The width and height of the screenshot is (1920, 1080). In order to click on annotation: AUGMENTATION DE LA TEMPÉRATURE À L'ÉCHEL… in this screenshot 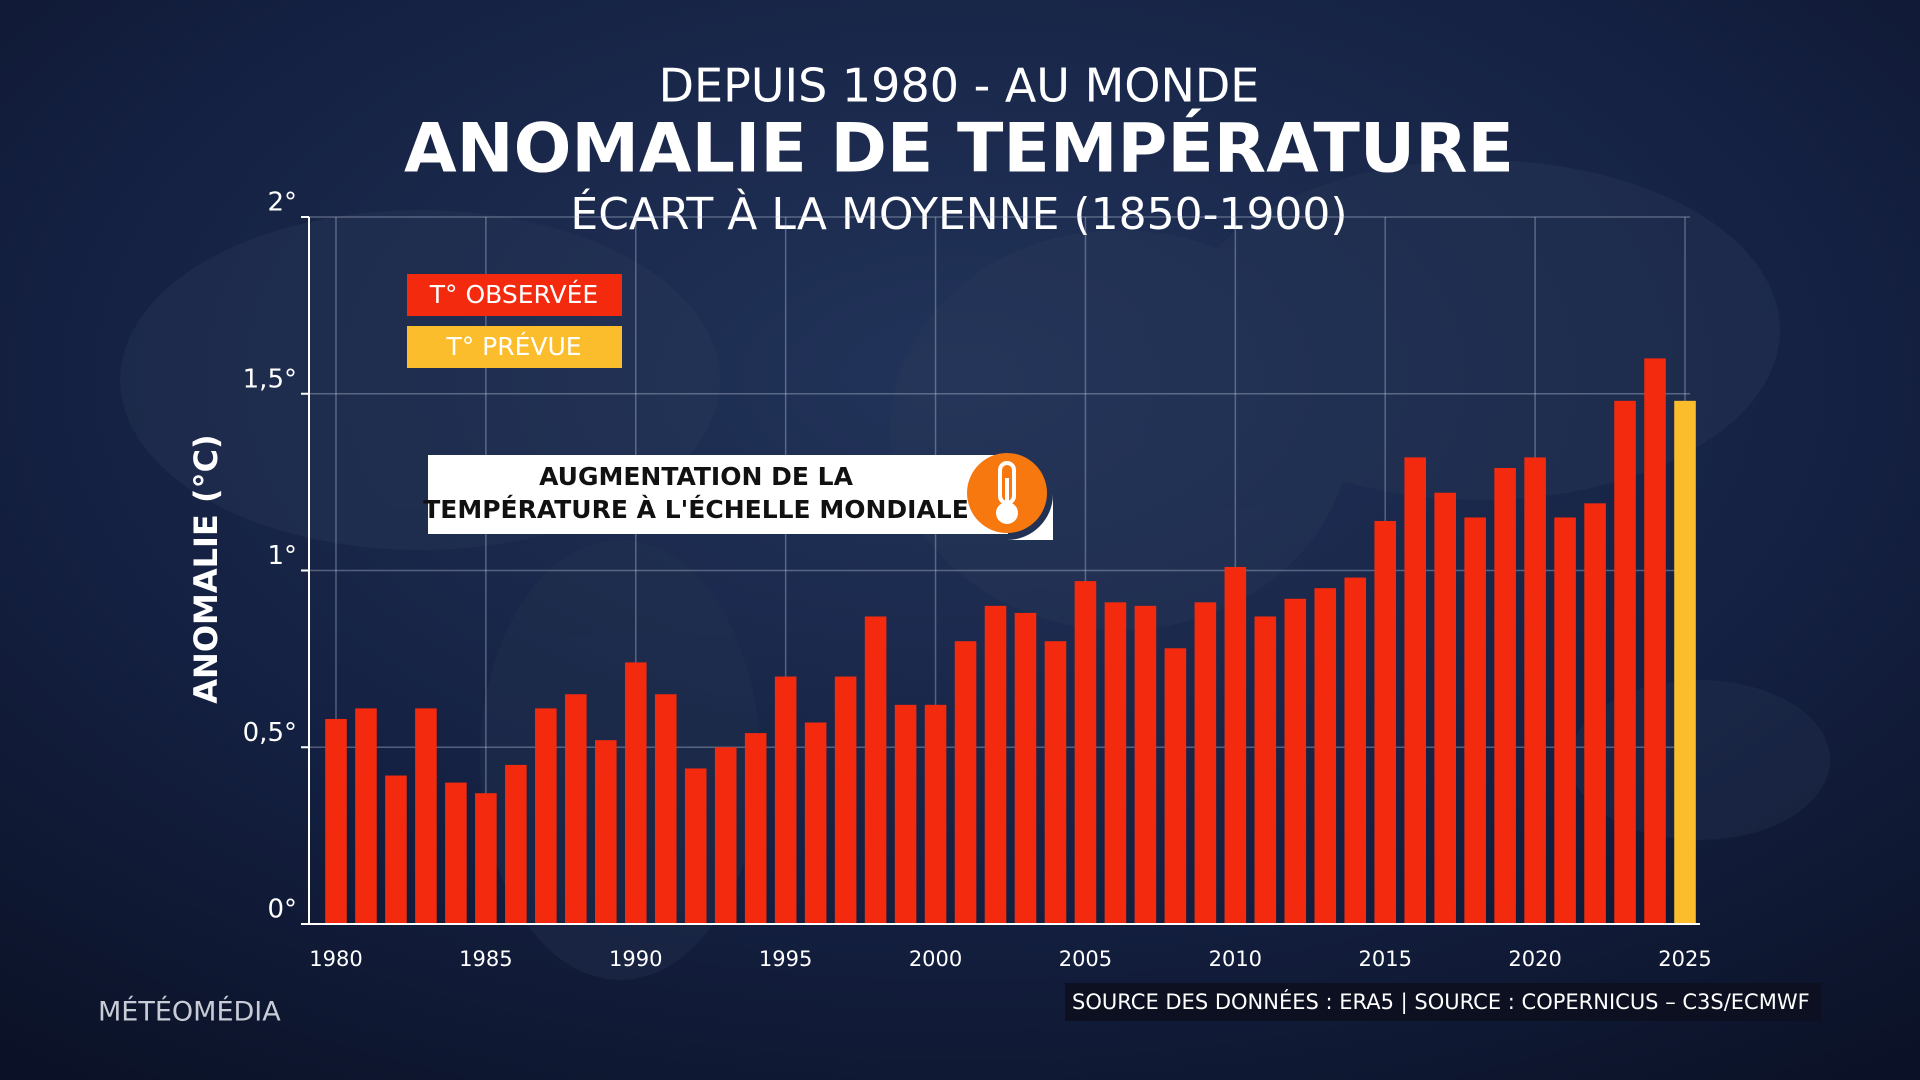, I will do `click(738, 494)`.